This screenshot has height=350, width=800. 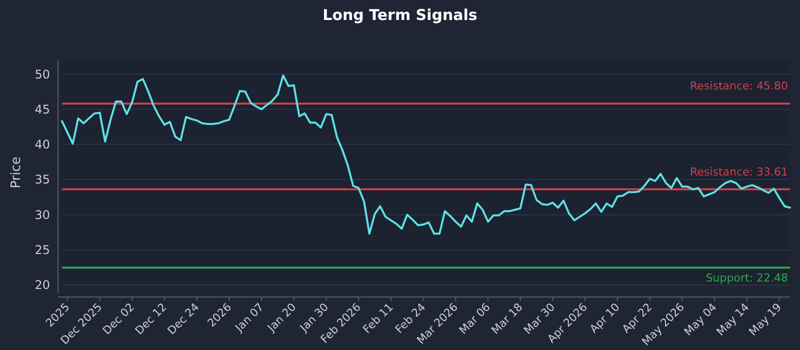 What do you see at coordinates (400, 15) in the screenshot?
I see `chart-title: Long Term Signals` at bounding box center [400, 15].